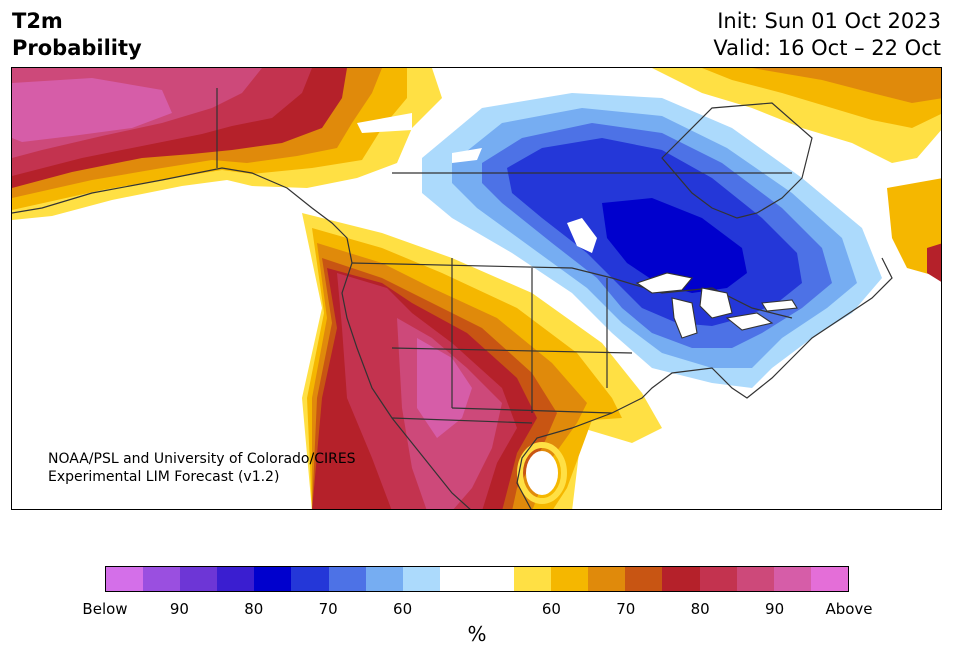 Image resolution: width=953 pixels, height=659 pixels. Describe the element at coordinates (77, 35) in the screenshot. I see `plot-title: T2m Probability` at that location.